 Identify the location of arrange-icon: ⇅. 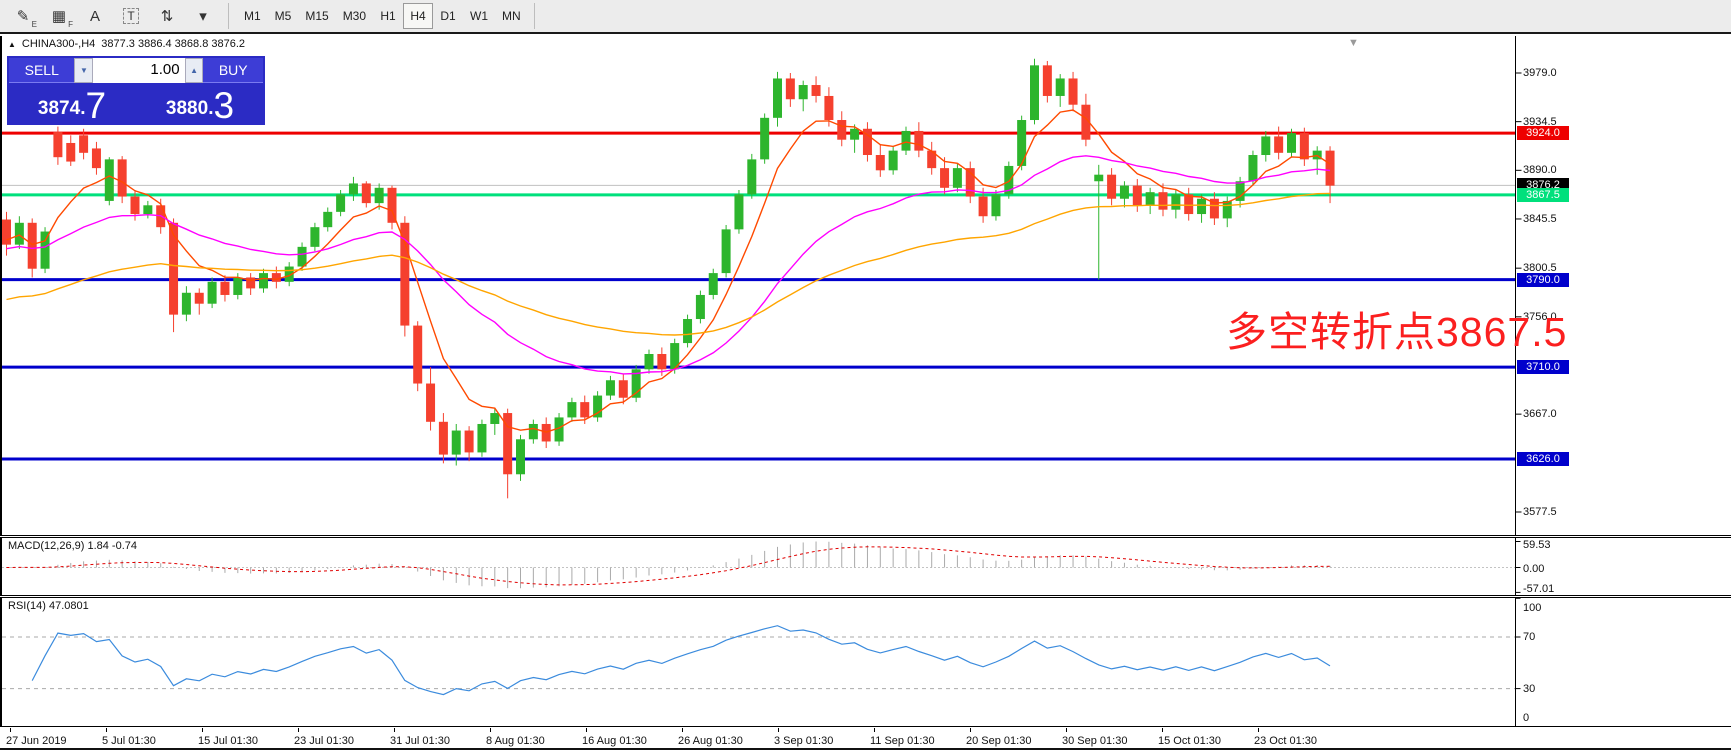
(167, 16).